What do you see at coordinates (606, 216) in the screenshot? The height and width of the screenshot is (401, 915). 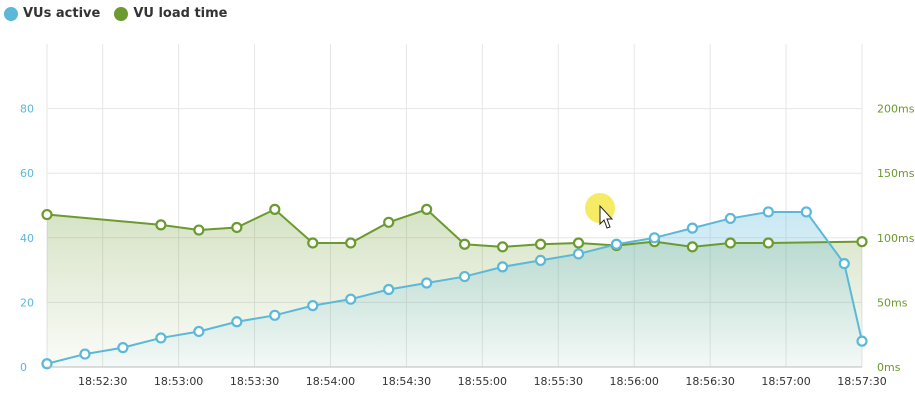 I see `cursor-arrow-icon` at bounding box center [606, 216].